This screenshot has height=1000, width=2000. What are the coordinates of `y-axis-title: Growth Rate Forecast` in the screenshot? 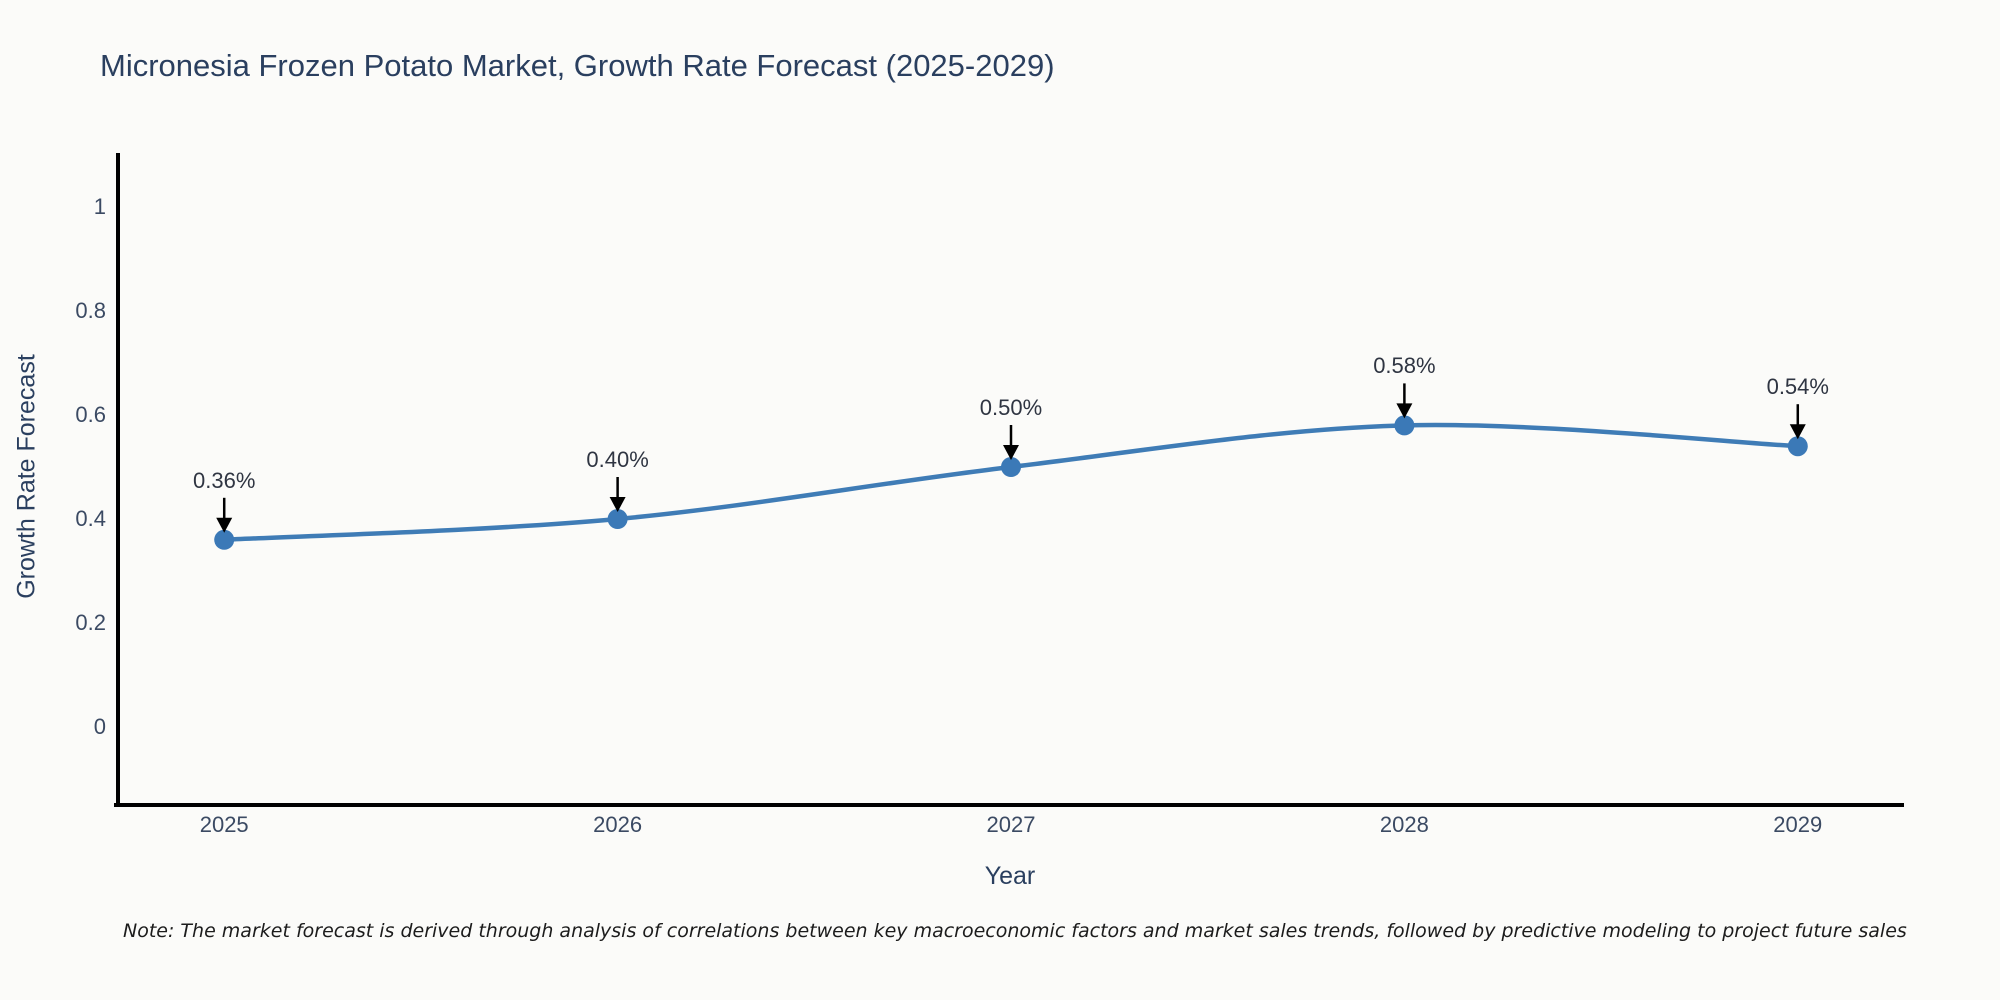 It's located at (26, 476).